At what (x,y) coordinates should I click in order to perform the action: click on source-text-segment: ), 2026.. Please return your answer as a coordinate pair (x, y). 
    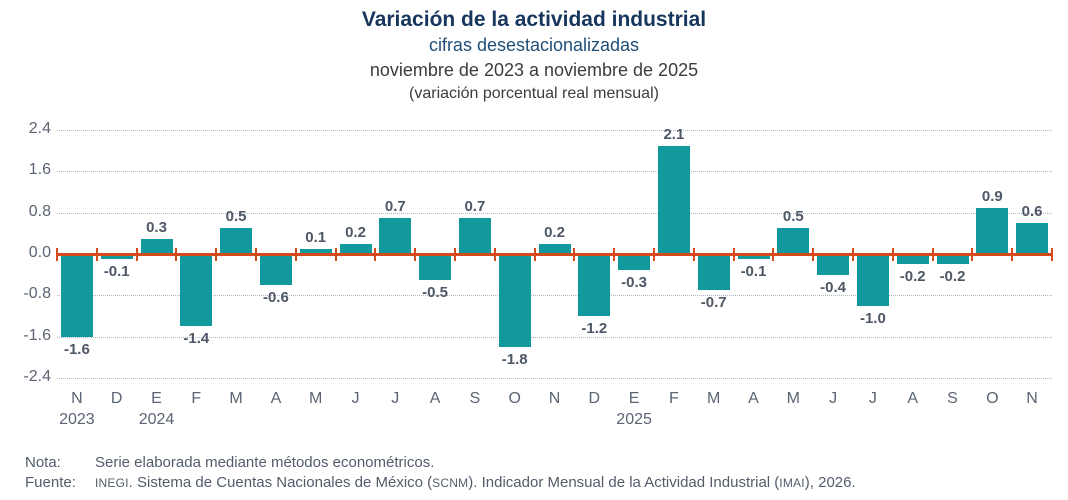
    Looking at the image, I should click on (830, 482).